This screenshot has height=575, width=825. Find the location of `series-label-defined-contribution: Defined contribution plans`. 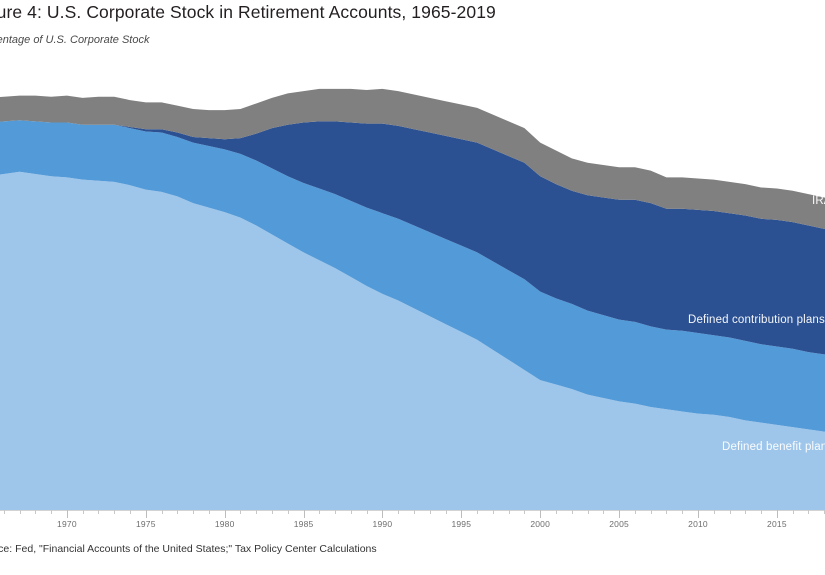

series-label-defined-contribution: Defined contribution plans is located at coordinates (756, 320).